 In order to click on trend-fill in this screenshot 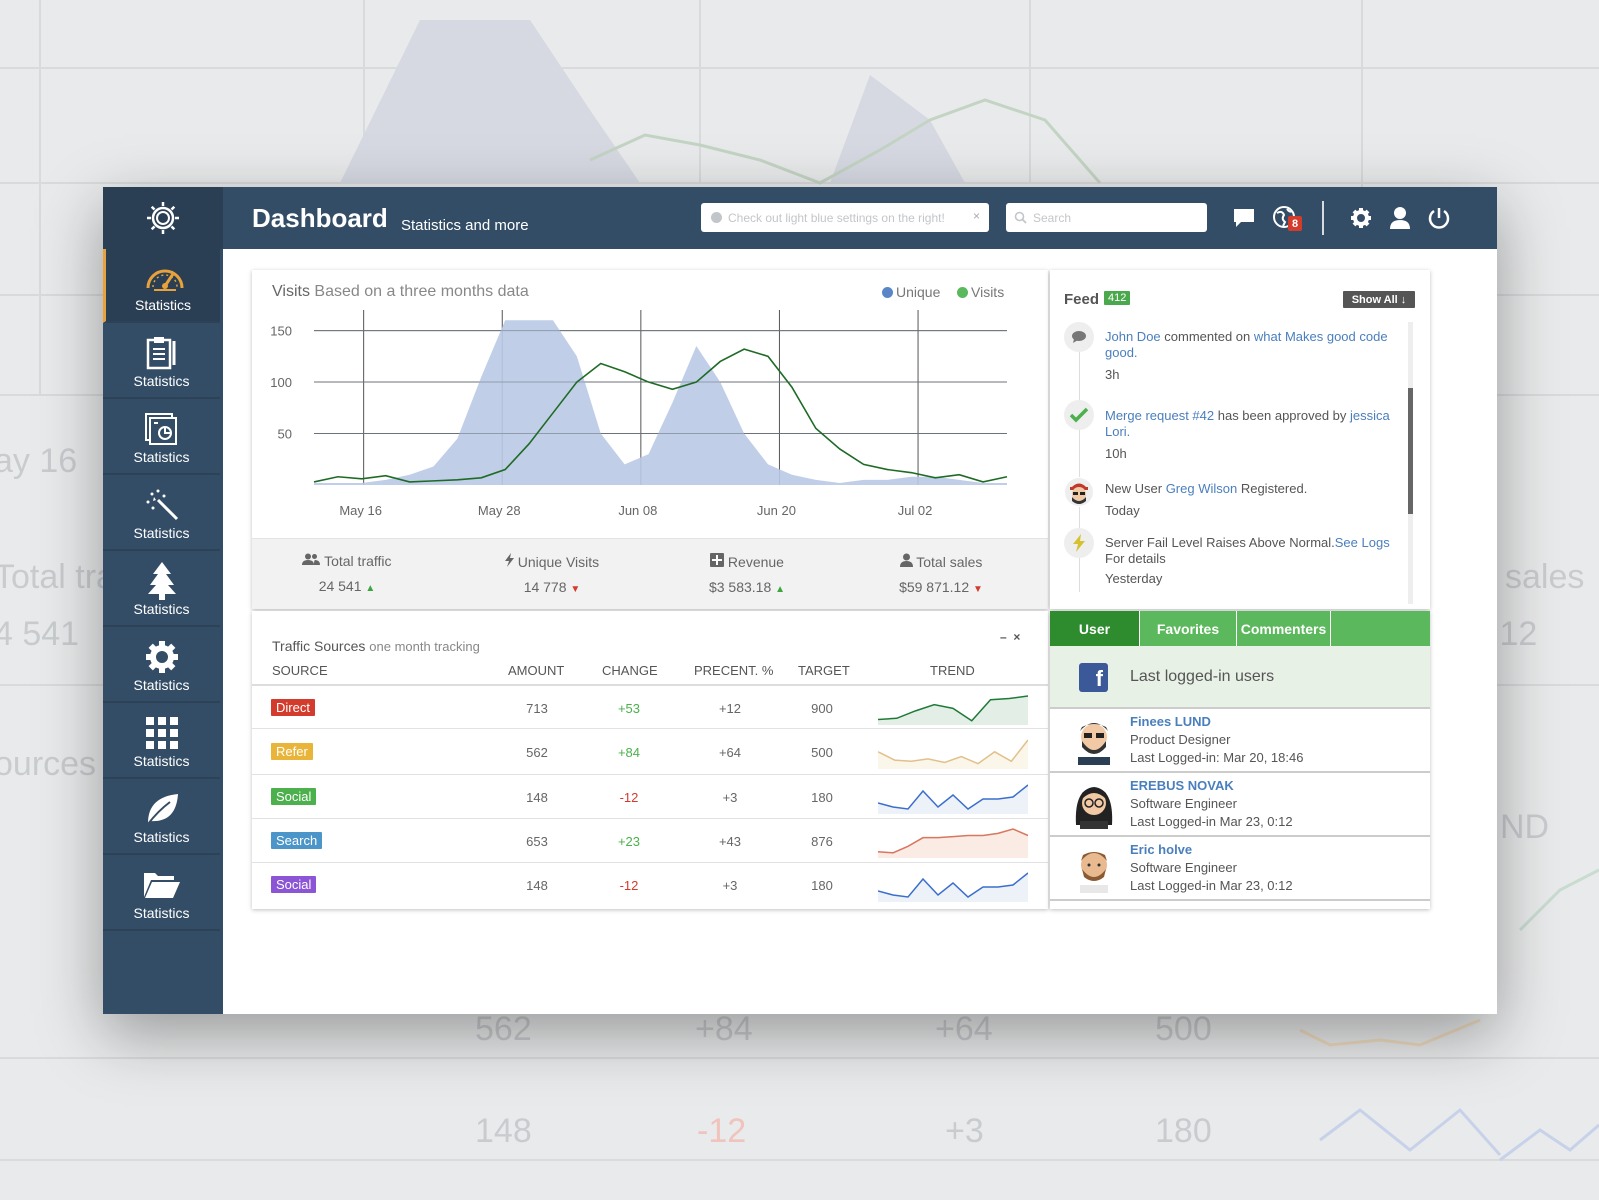, I will do `click(953, 799)`.